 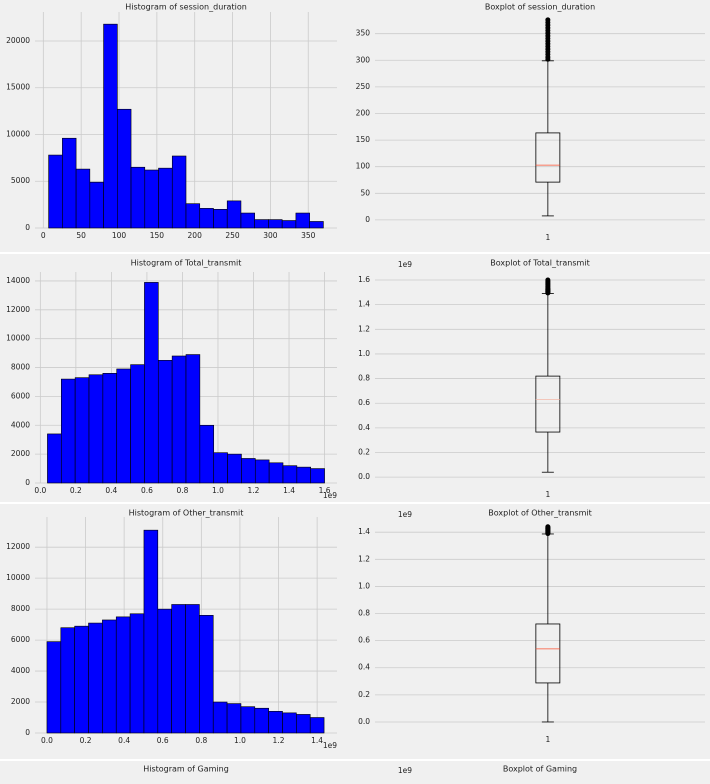 What do you see at coordinates (364, 558) in the screenshot?
I see `y-tick-label: 1.2` at bounding box center [364, 558].